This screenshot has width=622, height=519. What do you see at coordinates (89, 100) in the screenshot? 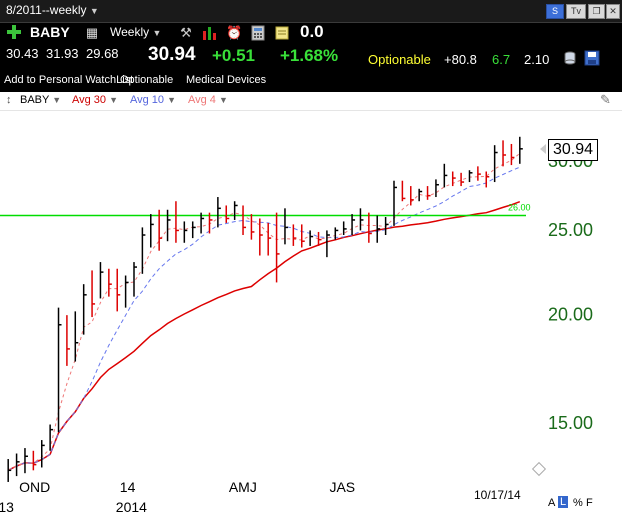
I see `legend-avg30-label: Avg 30` at bounding box center [89, 100].